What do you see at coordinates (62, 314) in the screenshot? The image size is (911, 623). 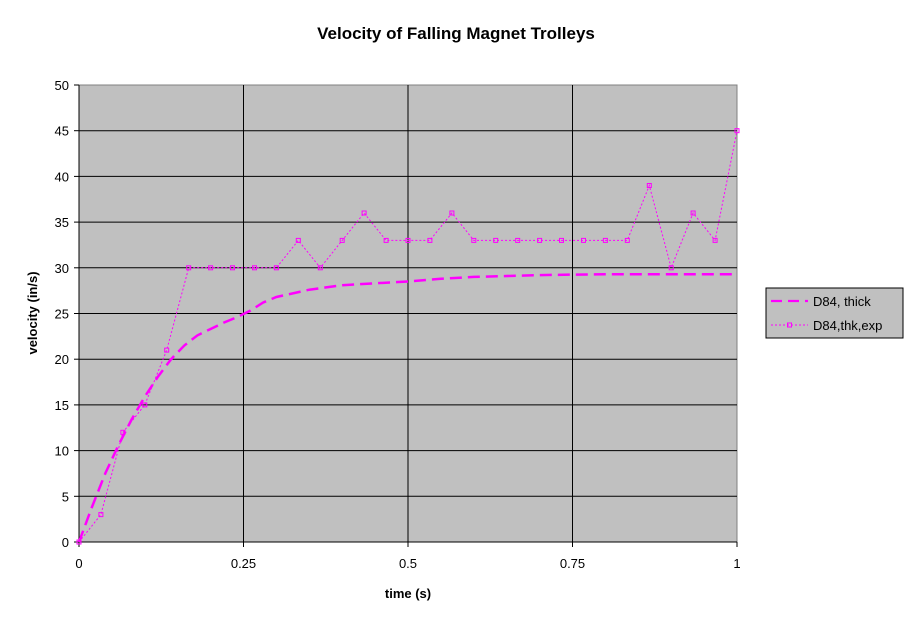 I see `y-tick-label: 25` at bounding box center [62, 314].